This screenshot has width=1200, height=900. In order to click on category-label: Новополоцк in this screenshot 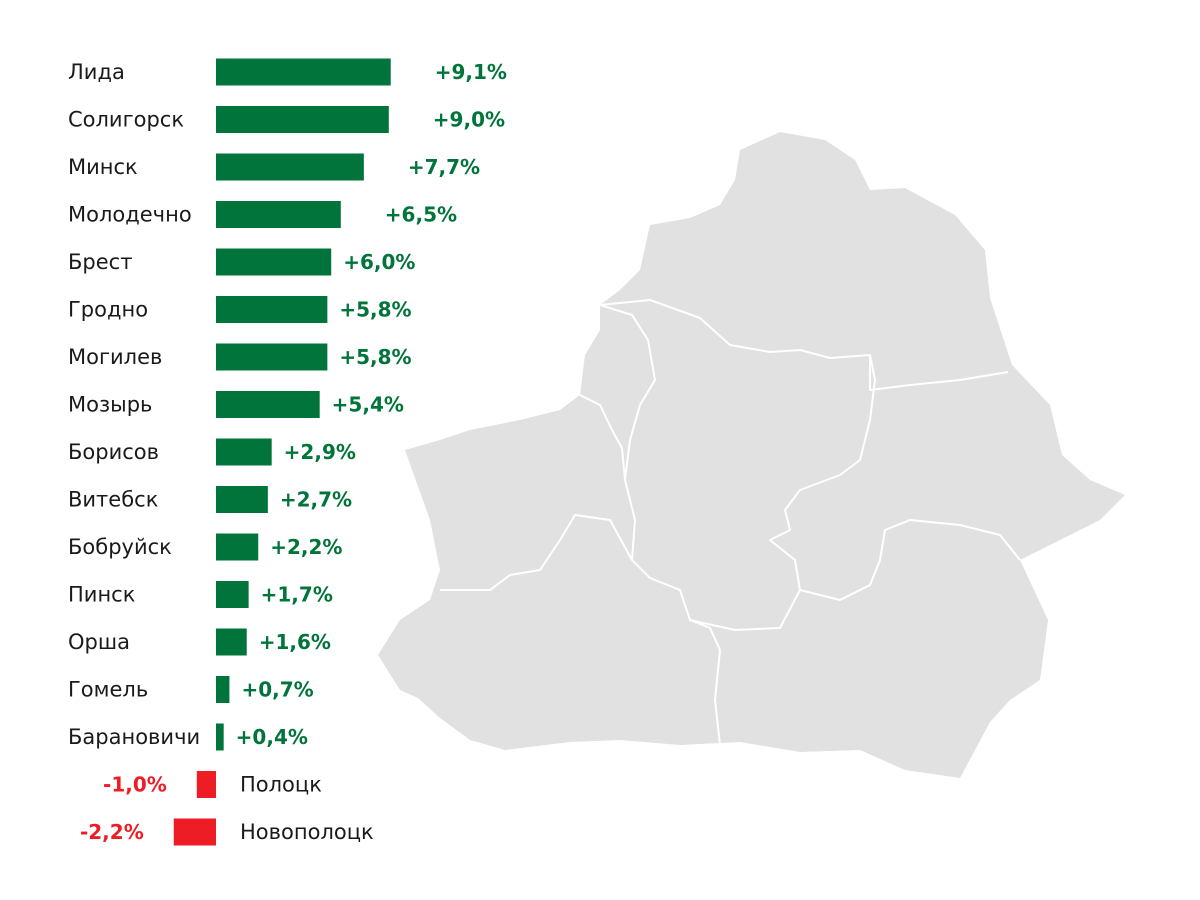, I will do `click(307, 832)`.